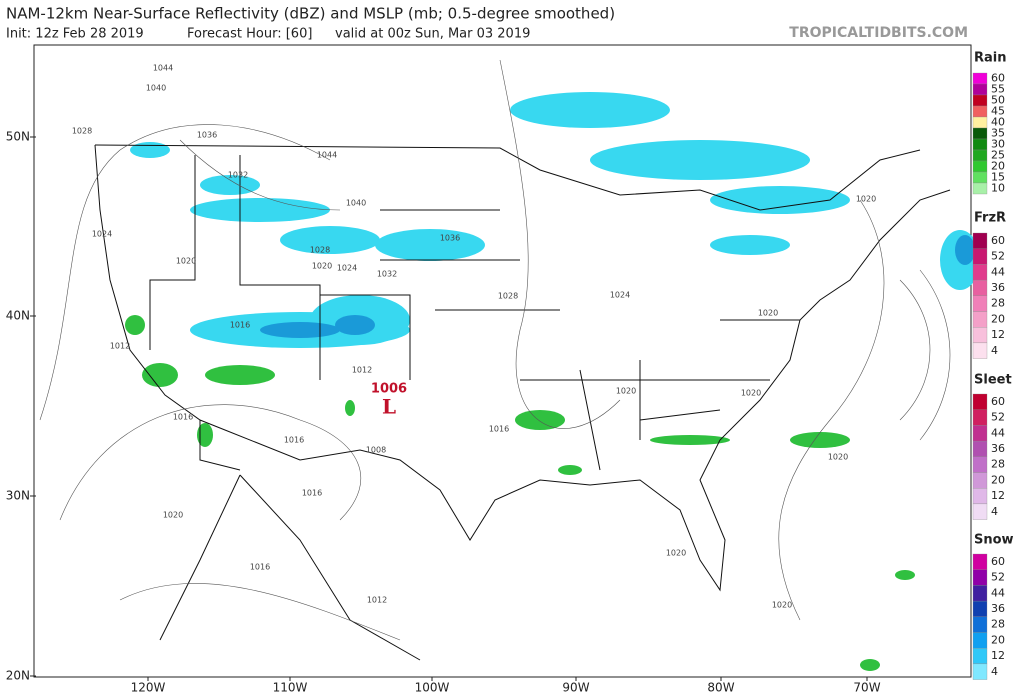  I want to click on legend-label: 50, so click(998, 100).